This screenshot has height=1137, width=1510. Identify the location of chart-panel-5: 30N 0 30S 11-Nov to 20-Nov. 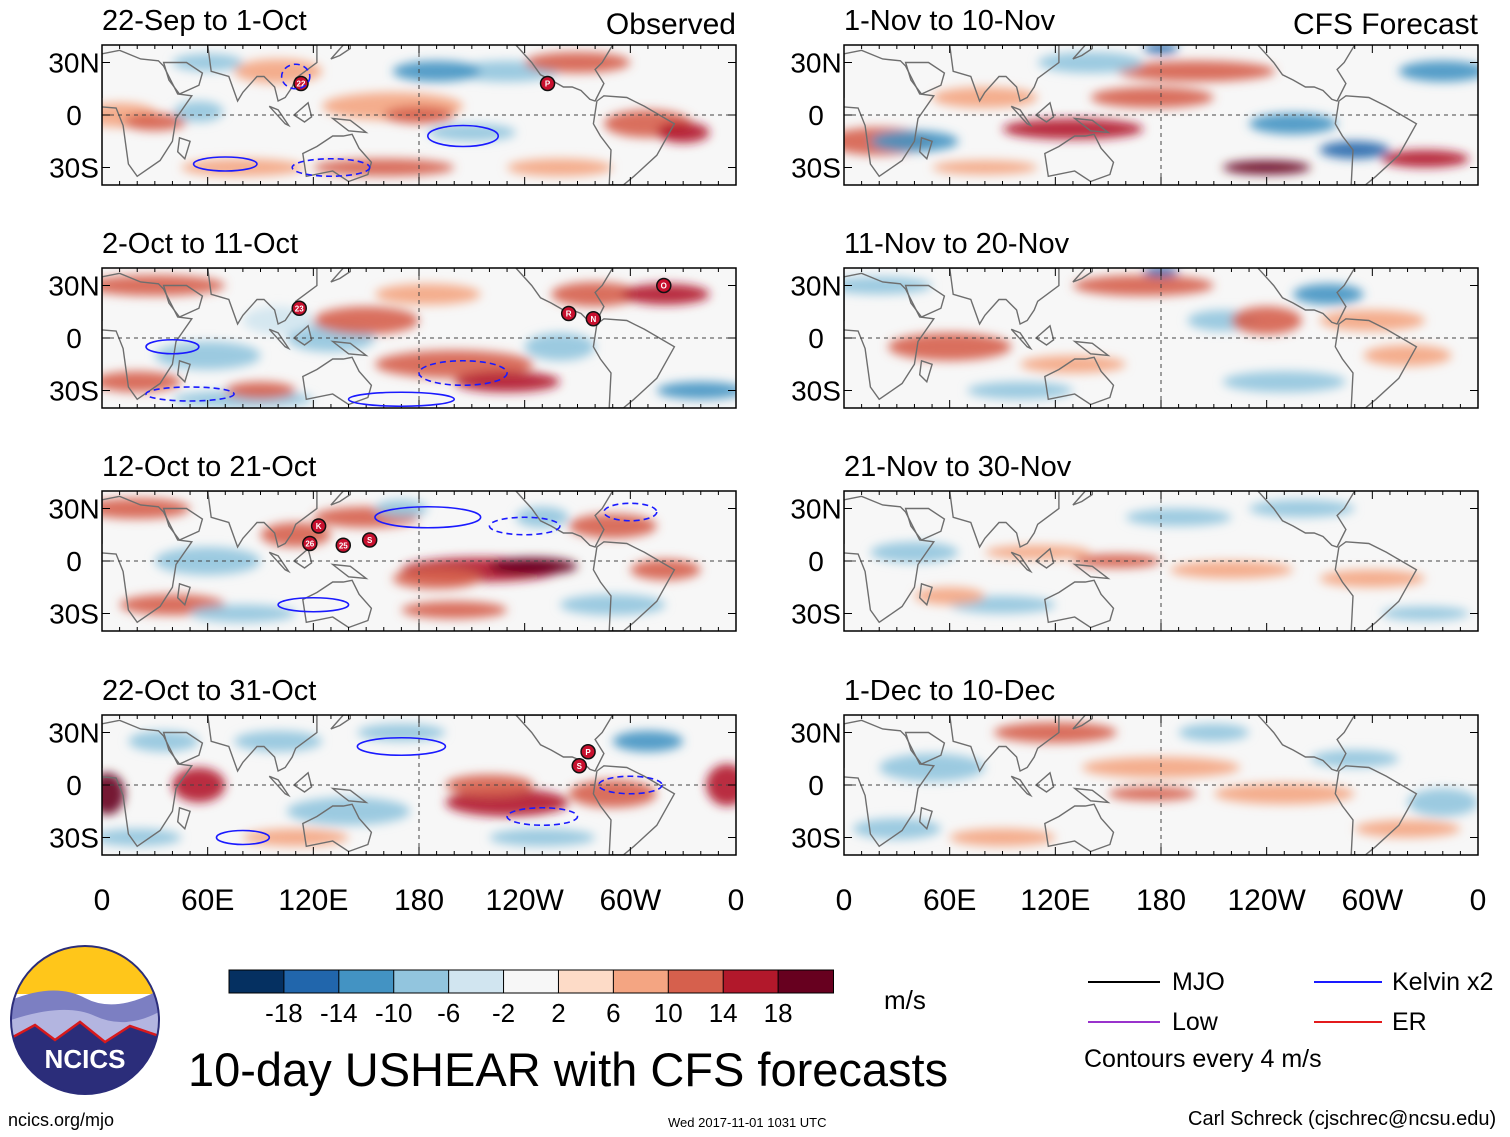
(1134, 318).